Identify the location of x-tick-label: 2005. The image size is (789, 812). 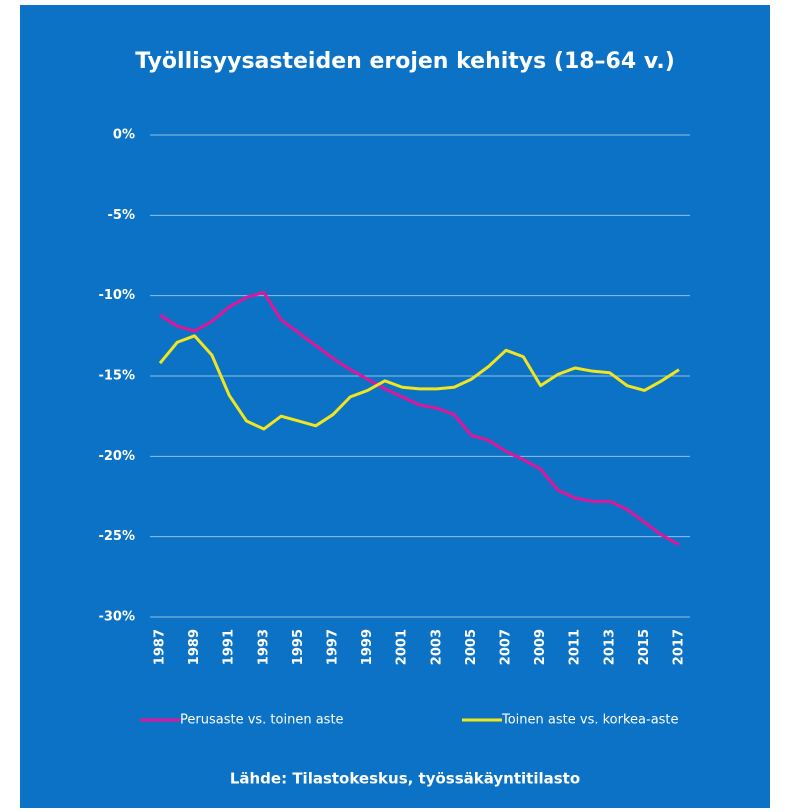
(471, 647).